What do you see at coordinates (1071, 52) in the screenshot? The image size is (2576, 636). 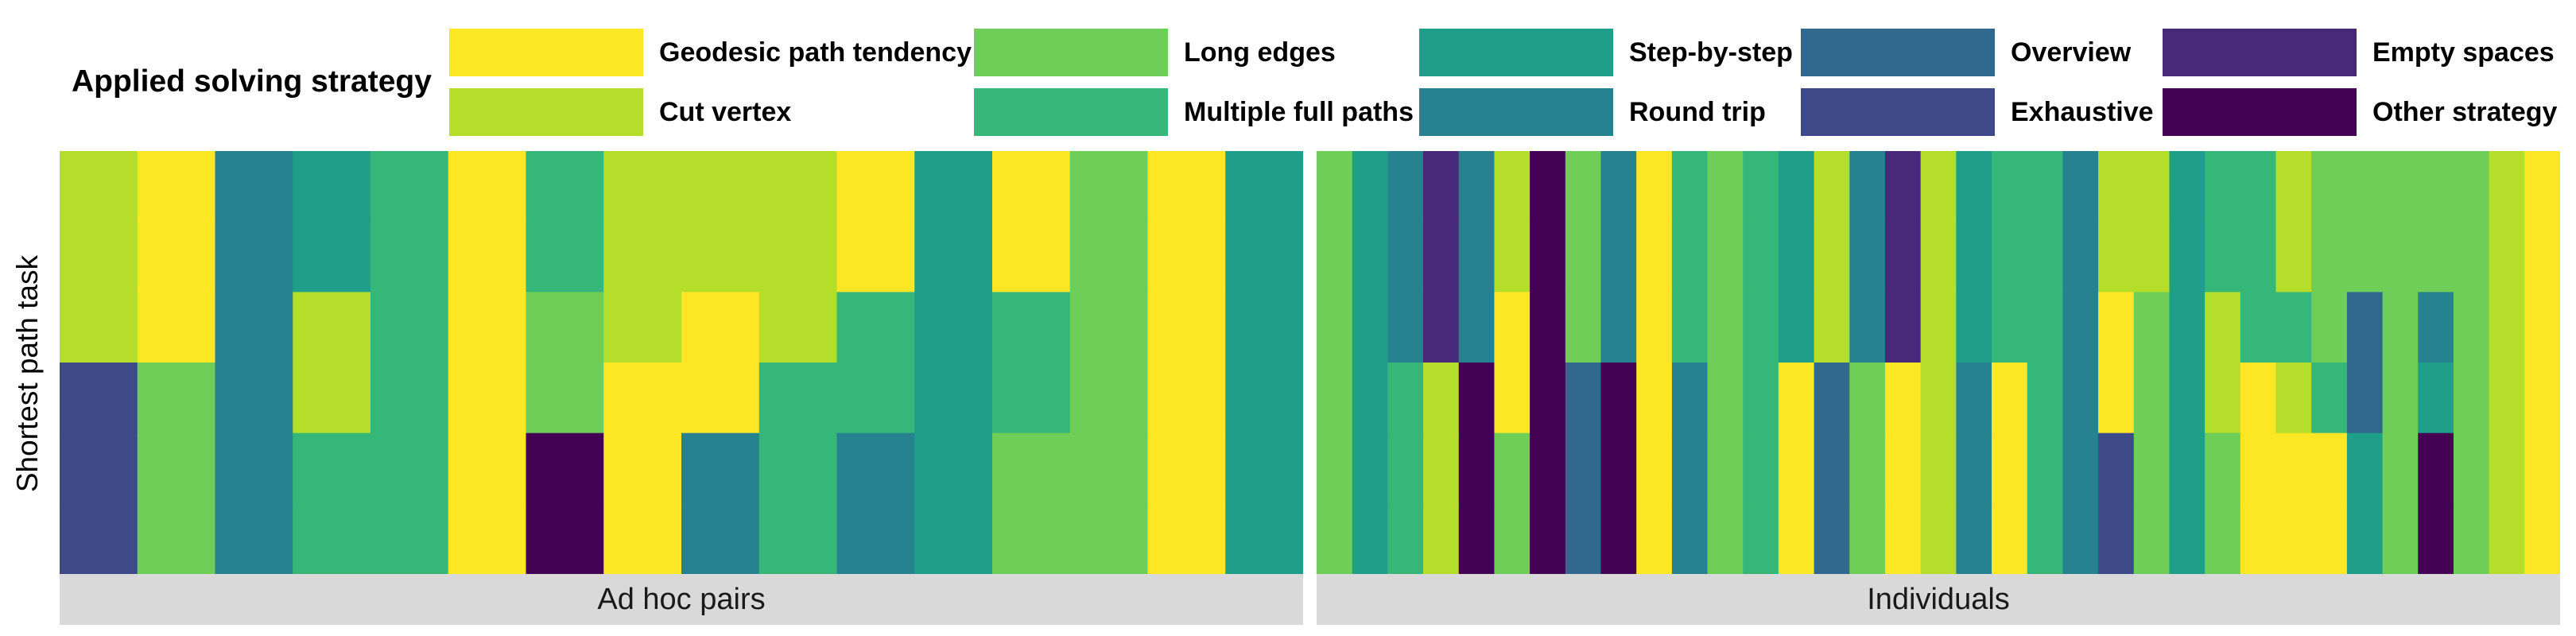 I see `legend-swatch-long-edges` at bounding box center [1071, 52].